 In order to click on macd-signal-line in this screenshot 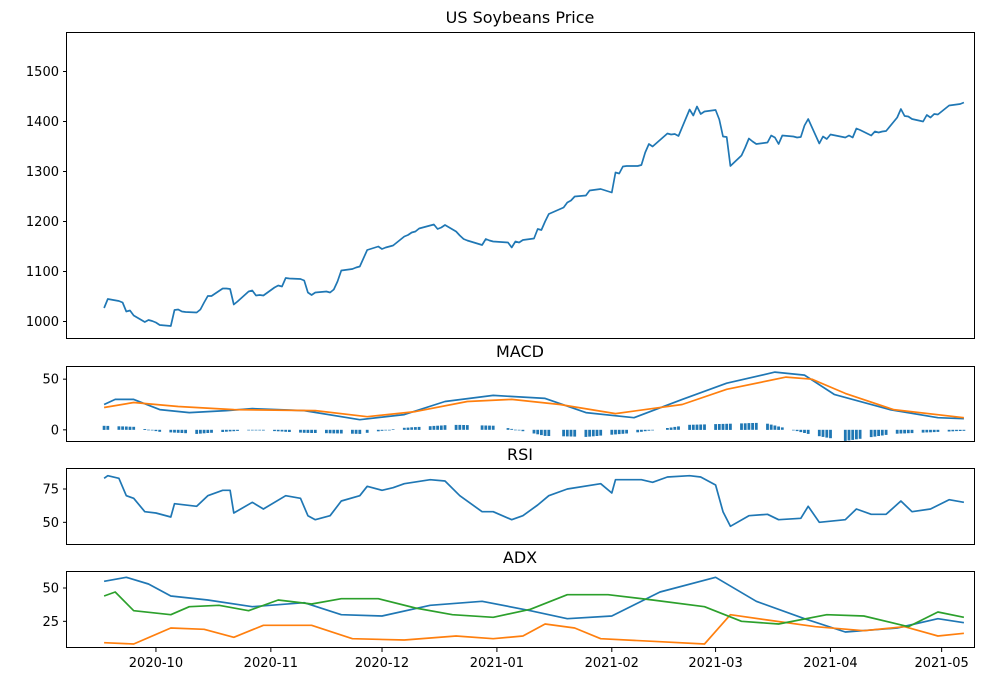, I will do `click(533, 397)`.